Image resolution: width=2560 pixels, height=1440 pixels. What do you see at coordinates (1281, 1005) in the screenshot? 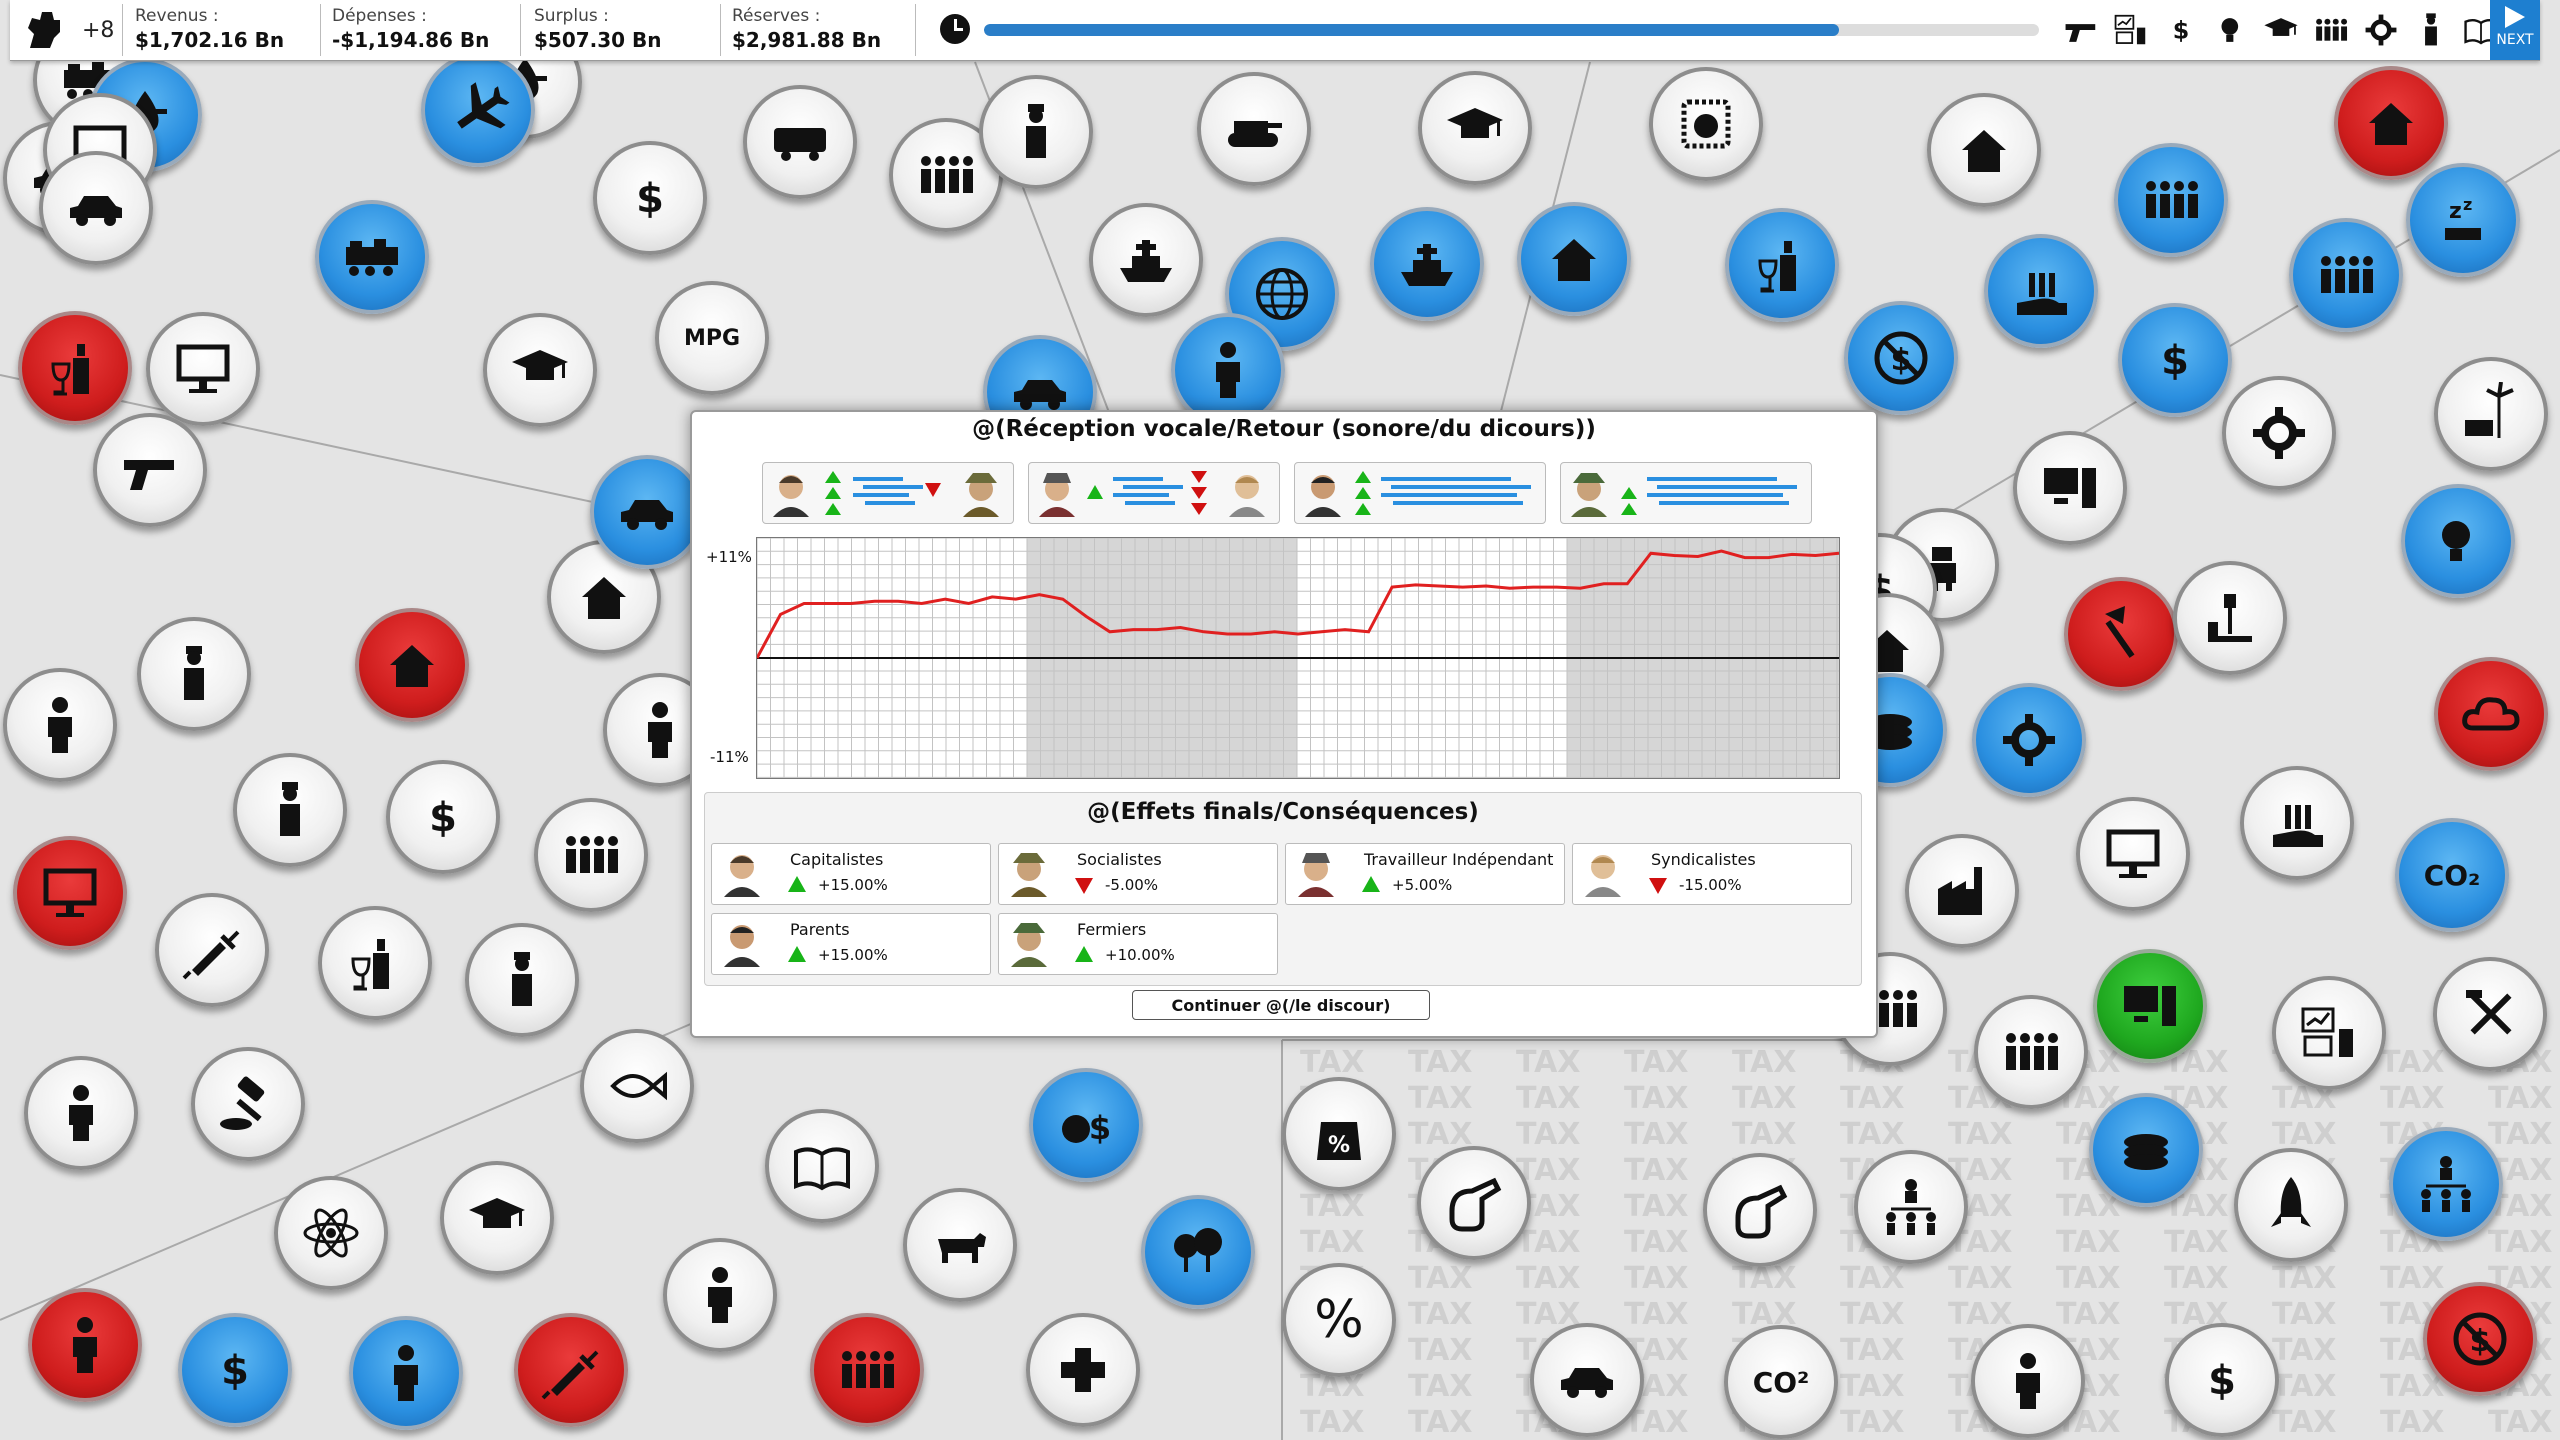
I see `continue-button: Continuer @(/le discour)` at bounding box center [1281, 1005].